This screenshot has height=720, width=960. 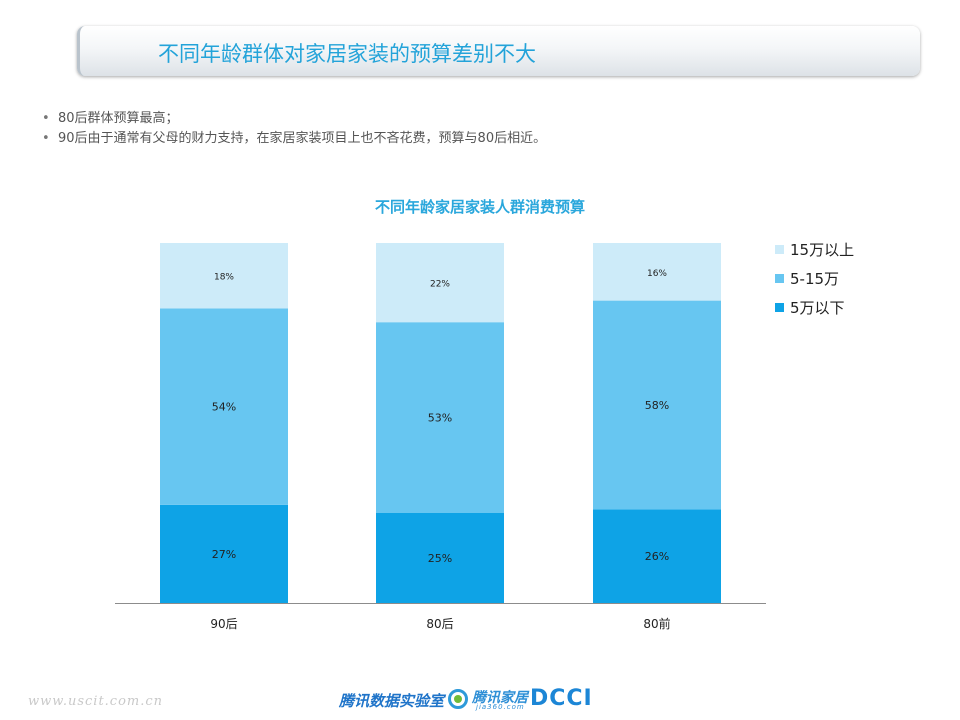 I want to click on data-label: 27%, so click(x=224, y=554).